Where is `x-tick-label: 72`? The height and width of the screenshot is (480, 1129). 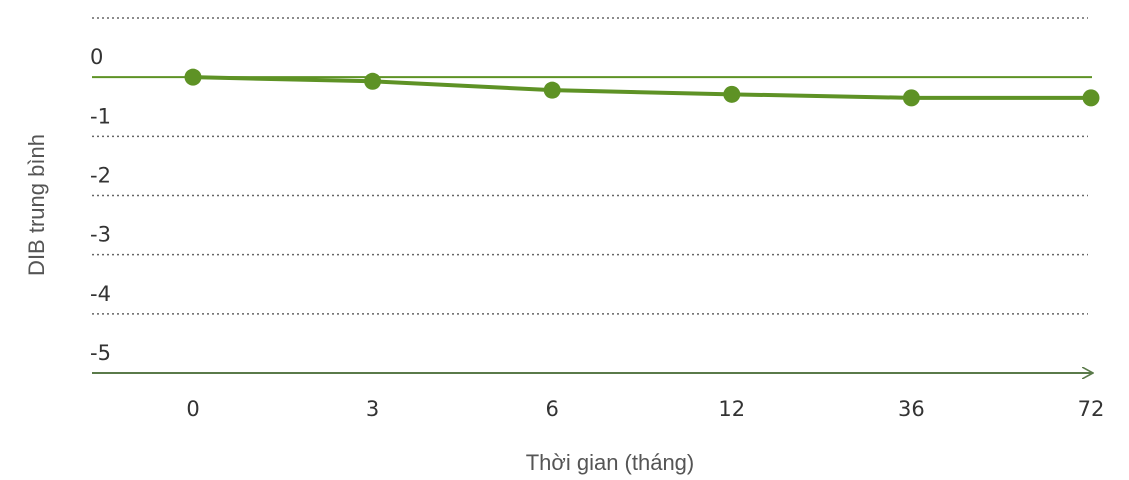 x-tick-label: 72 is located at coordinates (1091, 409).